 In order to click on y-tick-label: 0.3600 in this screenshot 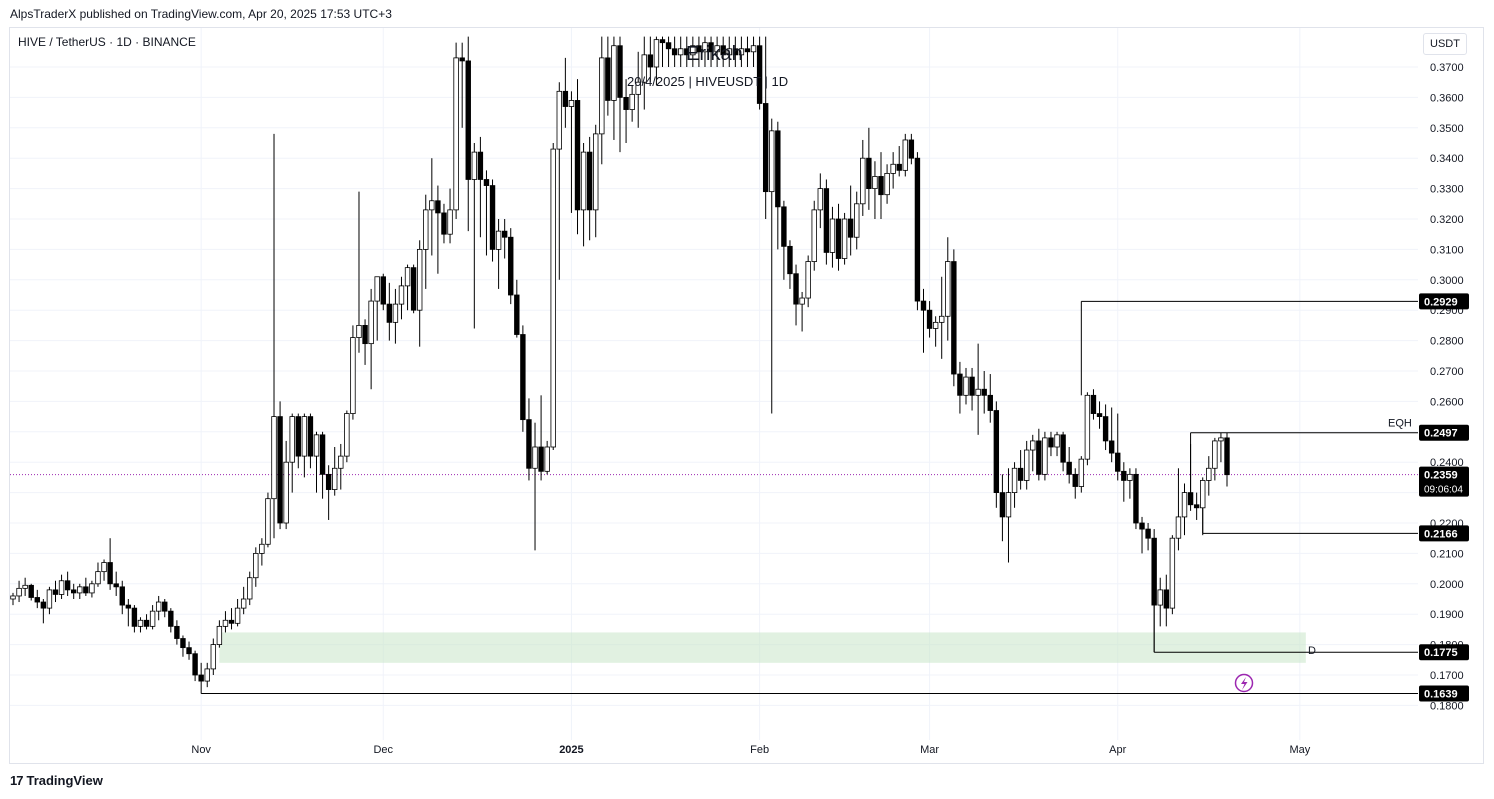, I will do `click(1447, 98)`.